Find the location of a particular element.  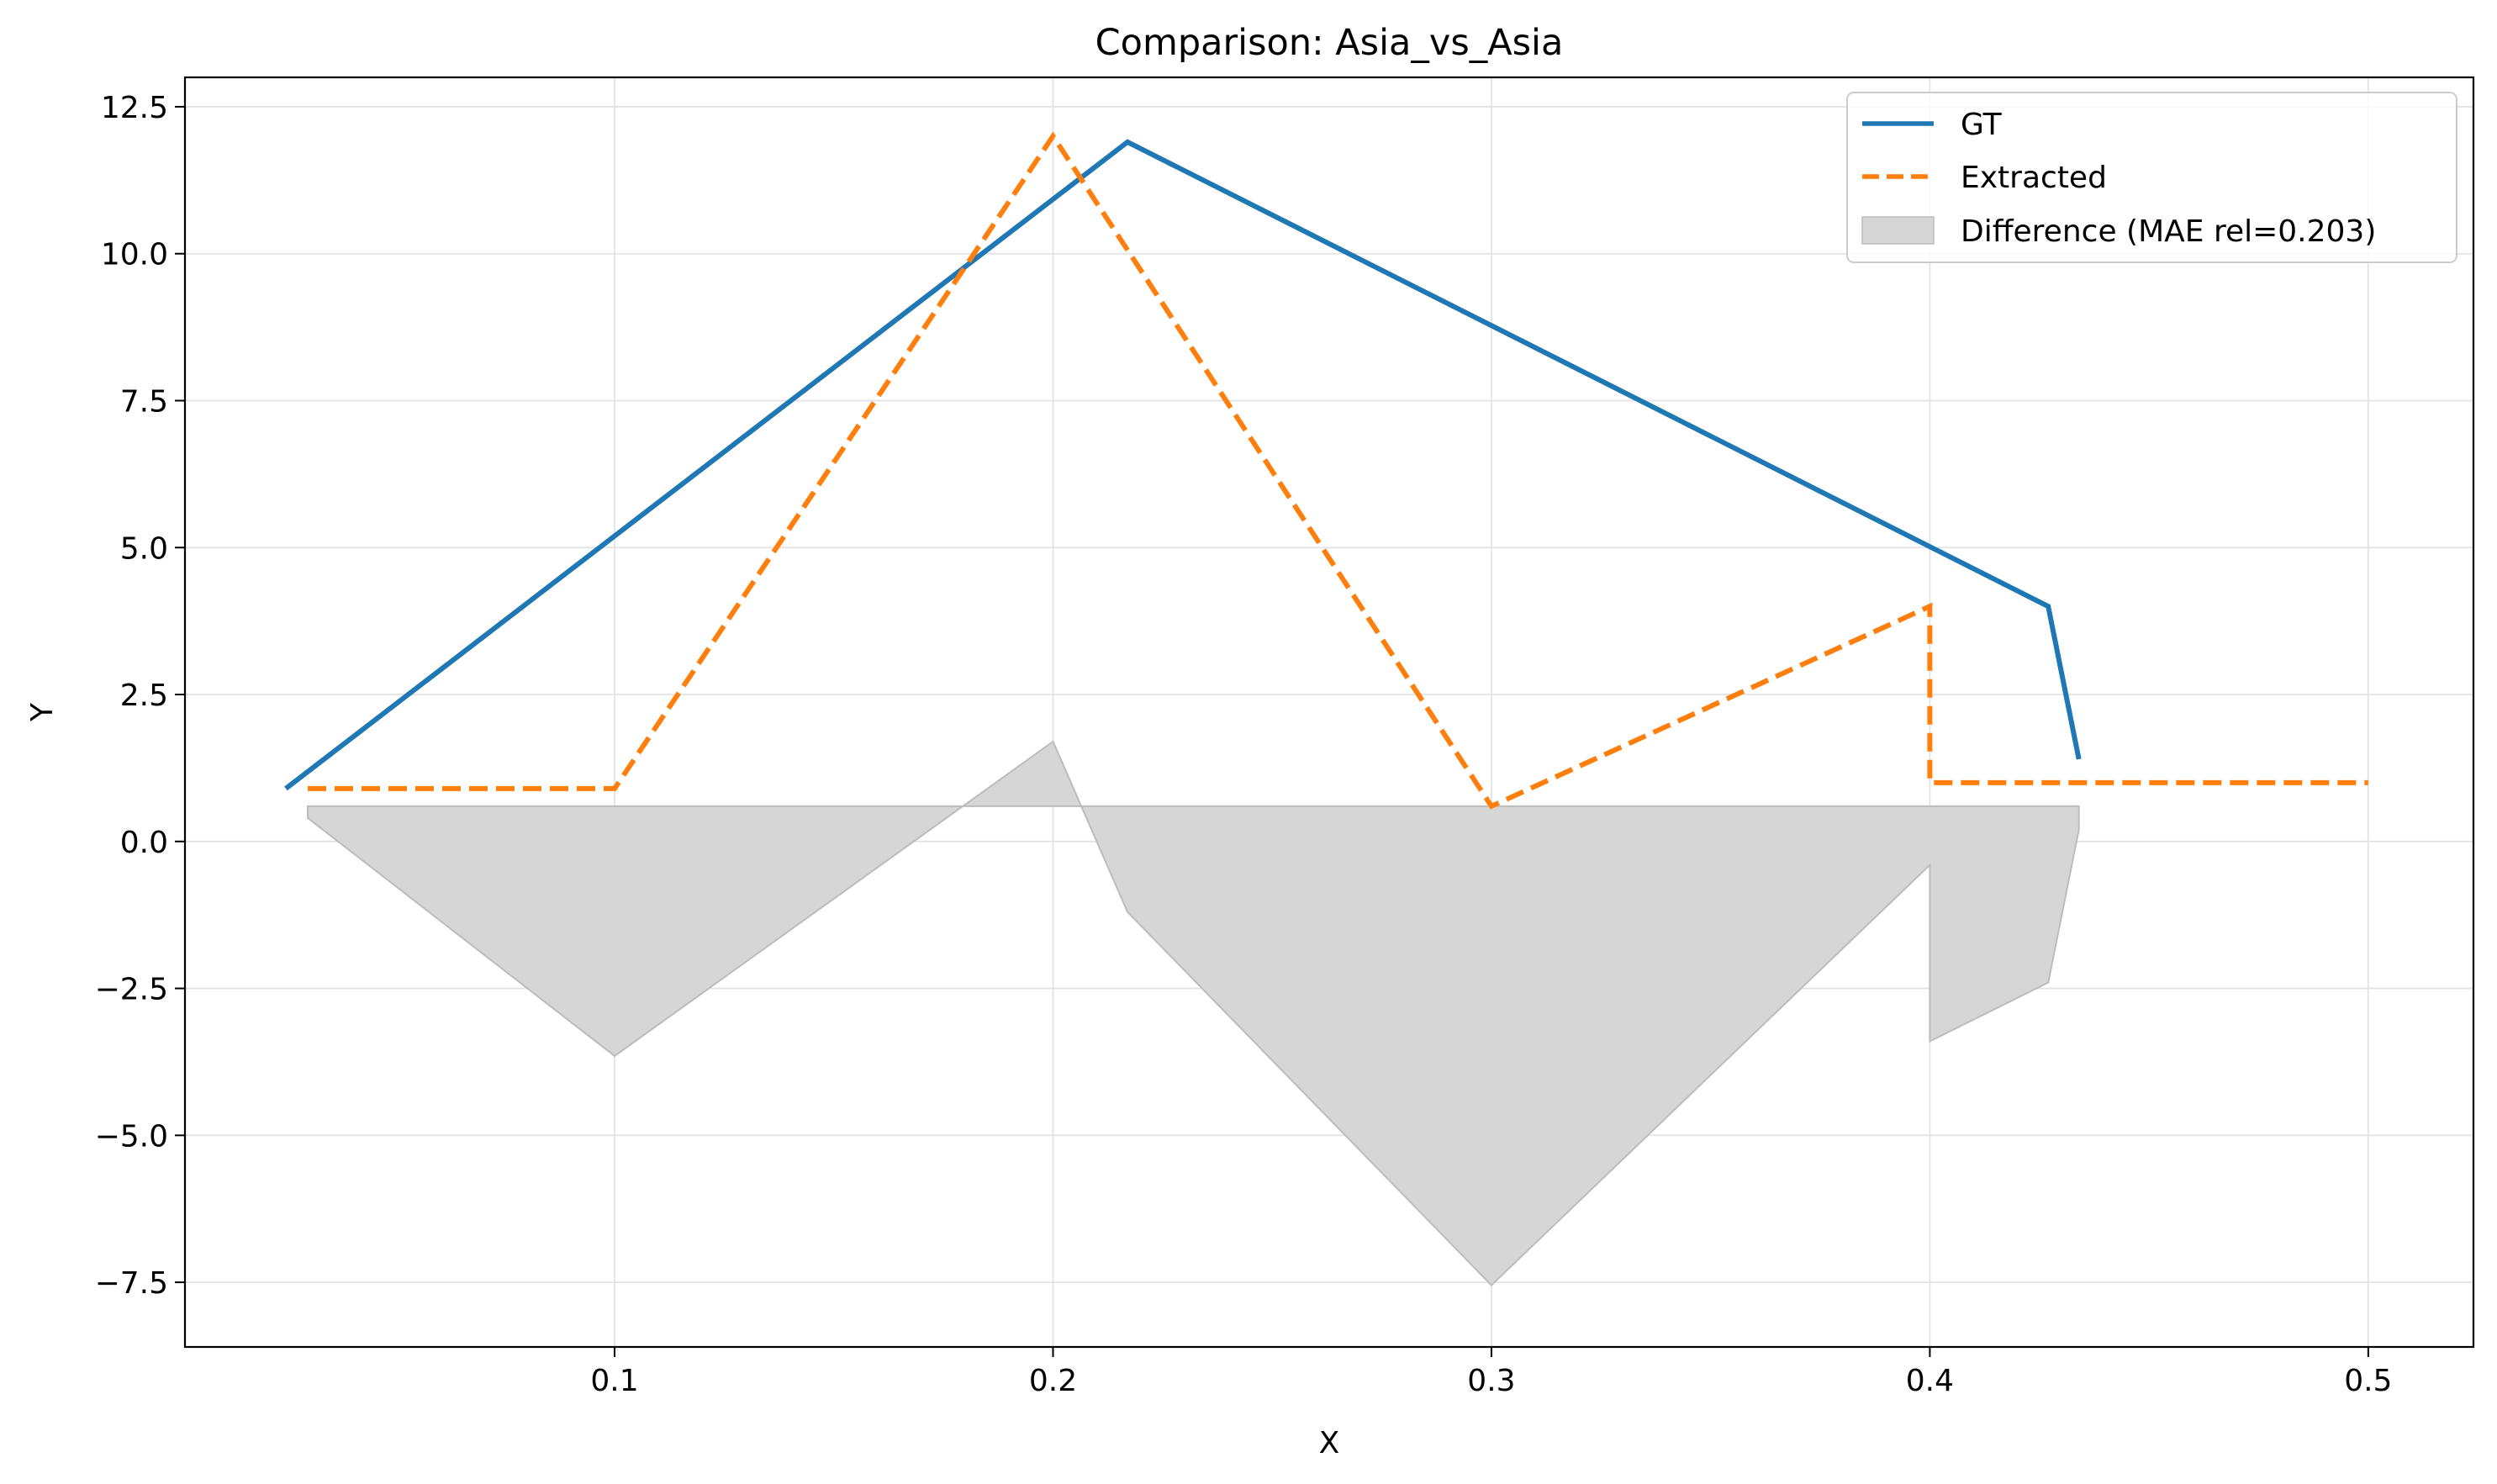

y-tick-label: −5.0 is located at coordinates (131, 1136).